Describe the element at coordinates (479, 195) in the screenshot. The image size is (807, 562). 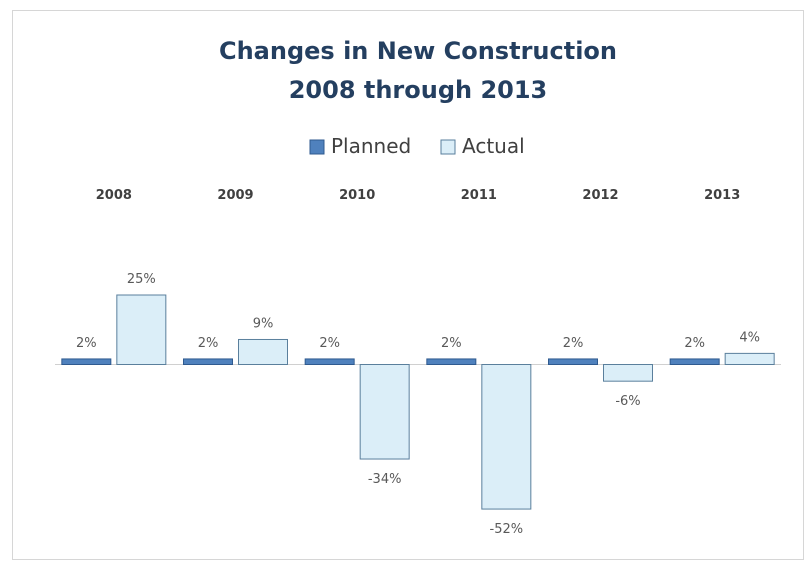
I see `category-label-2011: 2011` at that location.